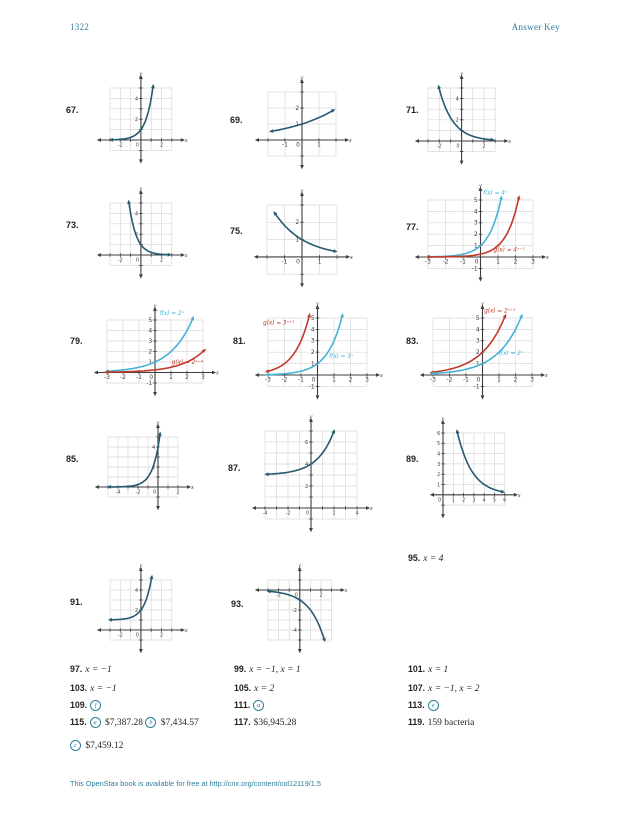 This screenshot has width=630, height=815. I want to click on exercise-number-93: 93., so click(237, 604).